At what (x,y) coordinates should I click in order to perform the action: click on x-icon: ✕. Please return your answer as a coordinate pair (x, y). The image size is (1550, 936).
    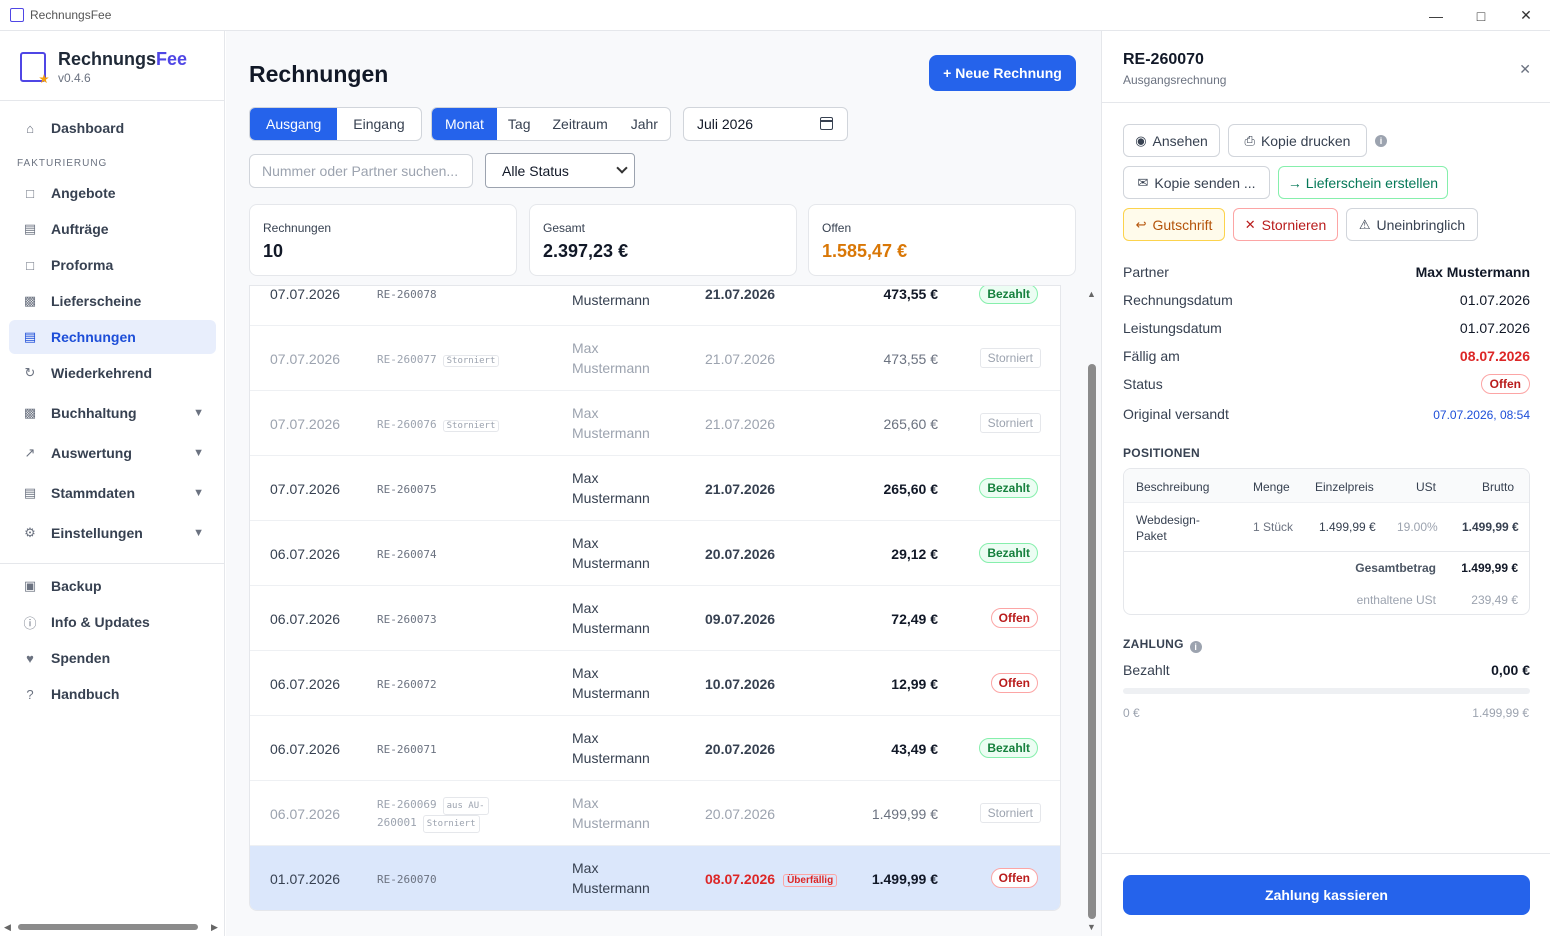
    Looking at the image, I should click on (1250, 224).